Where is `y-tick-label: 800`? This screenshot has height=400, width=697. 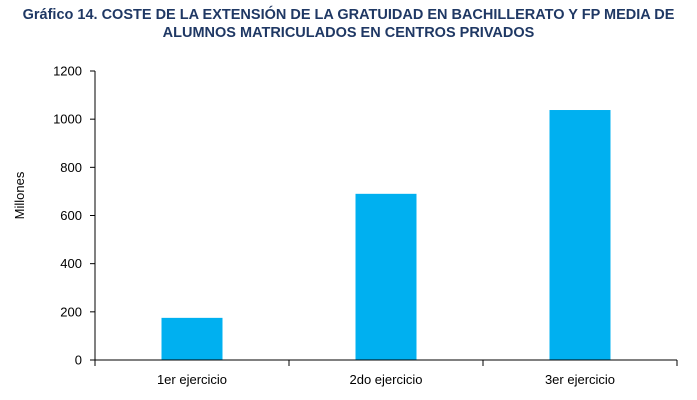
y-tick-label: 800 is located at coordinates (71, 167).